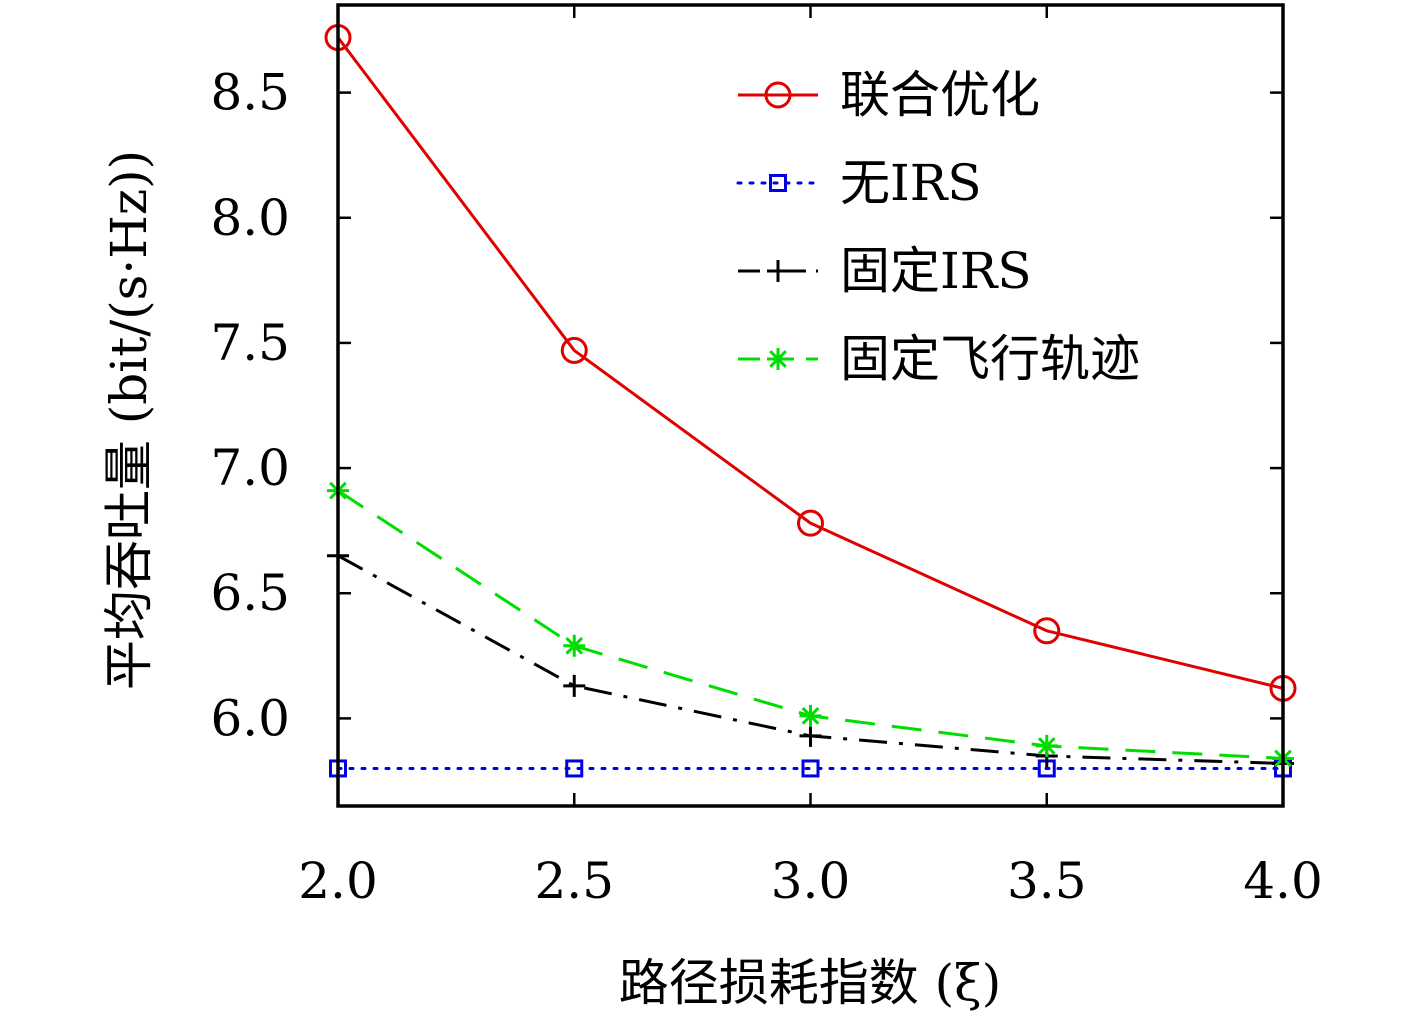 This screenshot has height=1025, width=1417. I want to click on legend-item: 联合优化, so click(889, 95).